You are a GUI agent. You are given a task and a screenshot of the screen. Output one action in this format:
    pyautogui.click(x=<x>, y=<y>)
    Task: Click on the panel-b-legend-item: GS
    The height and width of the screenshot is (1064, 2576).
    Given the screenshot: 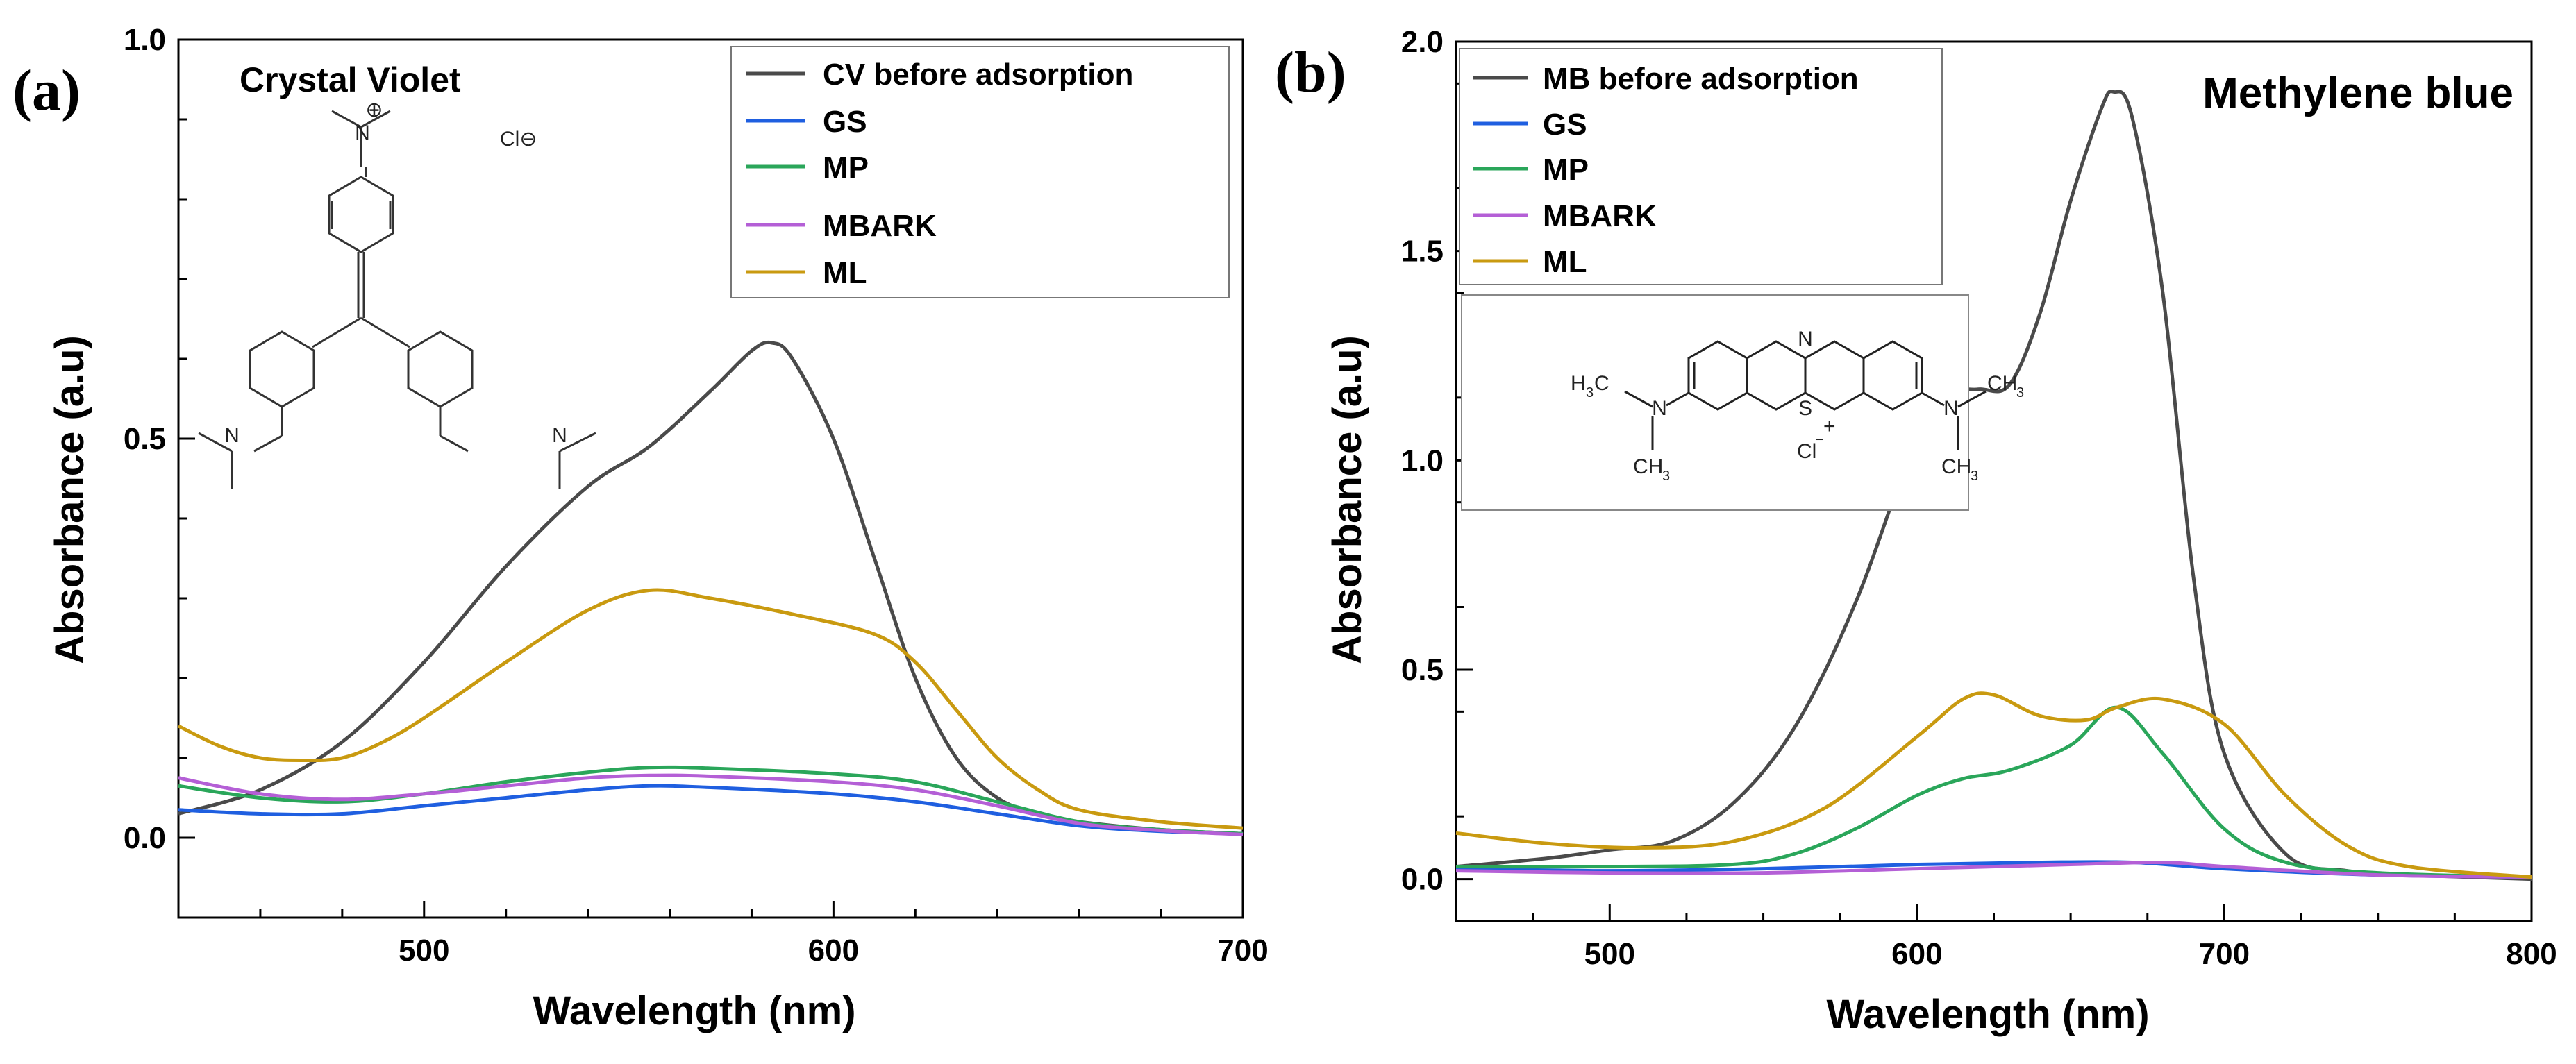 What is the action you would take?
    pyautogui.click(x=1530, y=125)
    